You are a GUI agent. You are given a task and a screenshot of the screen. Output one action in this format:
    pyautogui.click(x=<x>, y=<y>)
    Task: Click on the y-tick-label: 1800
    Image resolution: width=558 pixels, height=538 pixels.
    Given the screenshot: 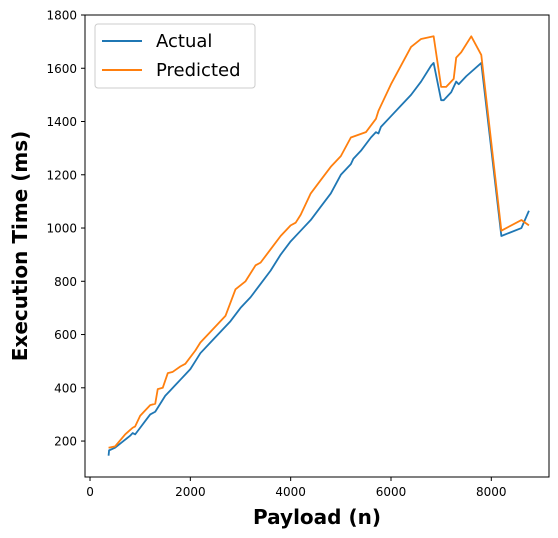 What is the action you would take?
    pyautogui.click(x=61, y=16)
    